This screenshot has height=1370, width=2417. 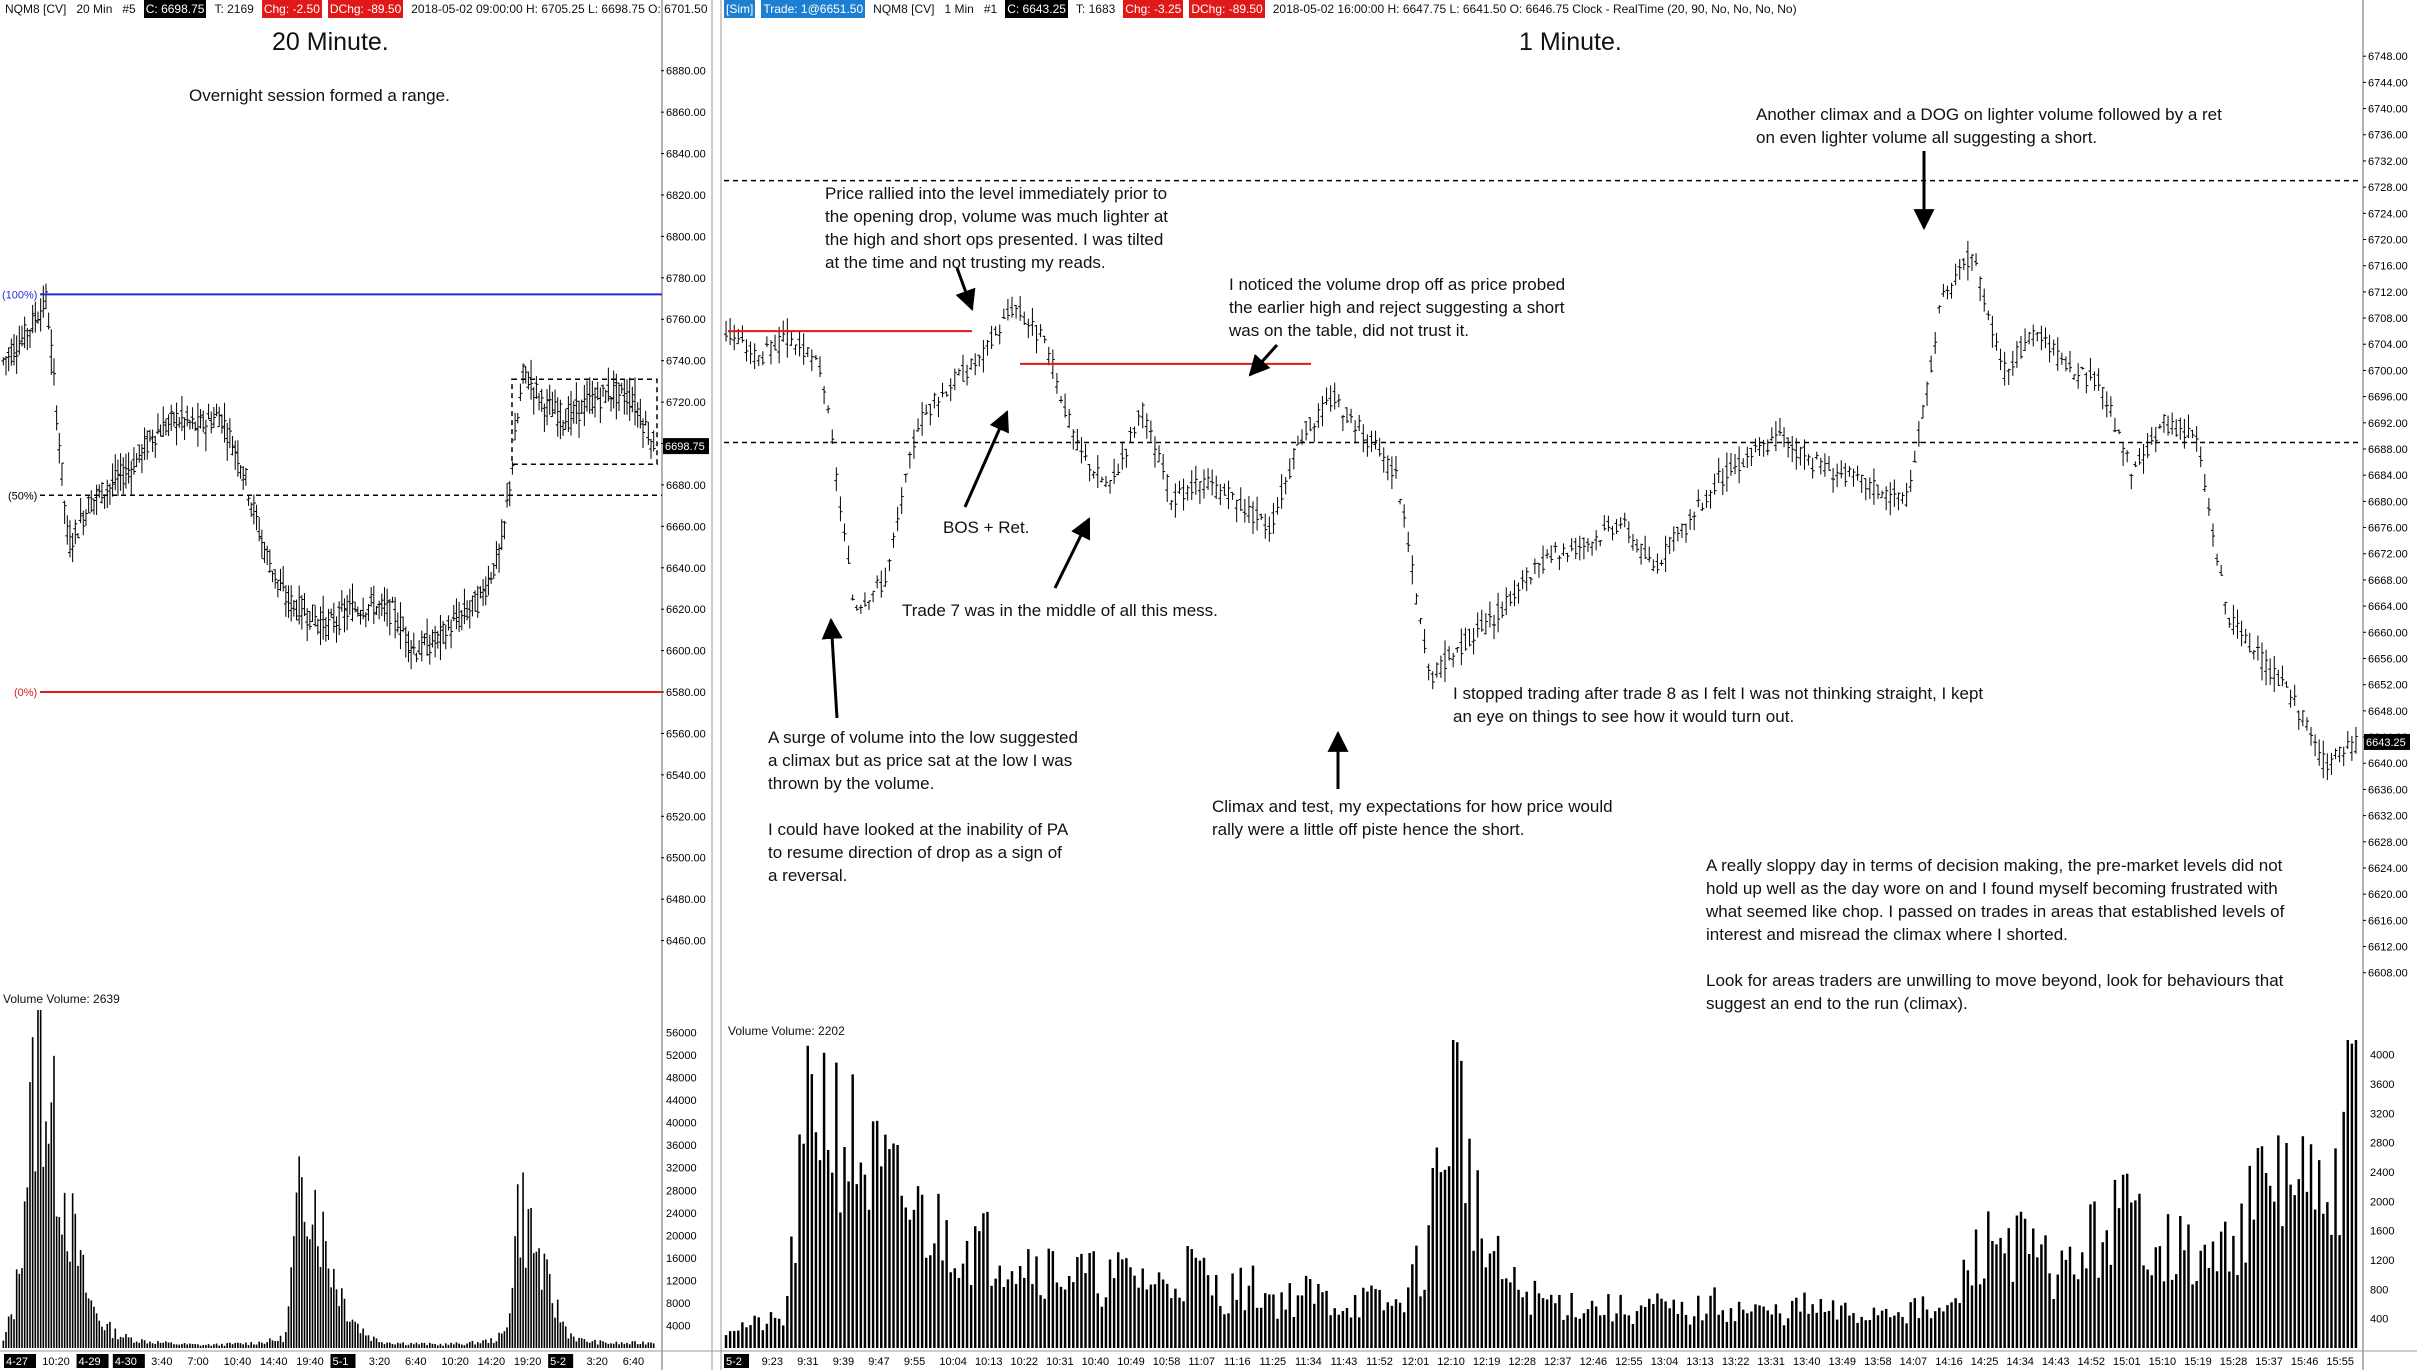 What do you see at coordinates (1060, 1362) in the screenshot?
I see `right-time-tick: 10:31` at bounding box center [1060, 1362].